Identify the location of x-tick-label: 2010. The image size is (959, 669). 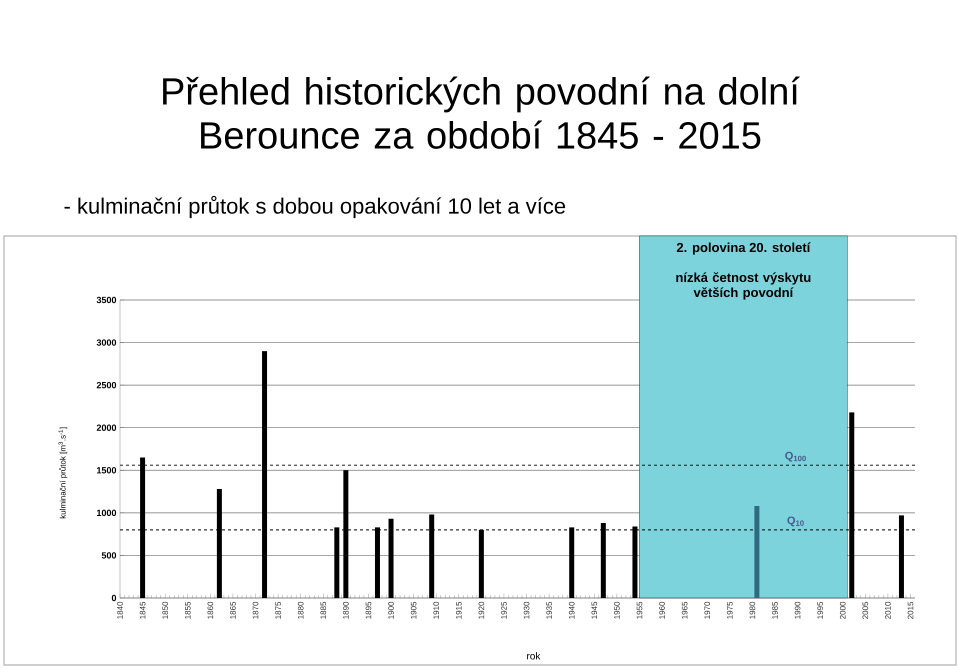
(888, 610).